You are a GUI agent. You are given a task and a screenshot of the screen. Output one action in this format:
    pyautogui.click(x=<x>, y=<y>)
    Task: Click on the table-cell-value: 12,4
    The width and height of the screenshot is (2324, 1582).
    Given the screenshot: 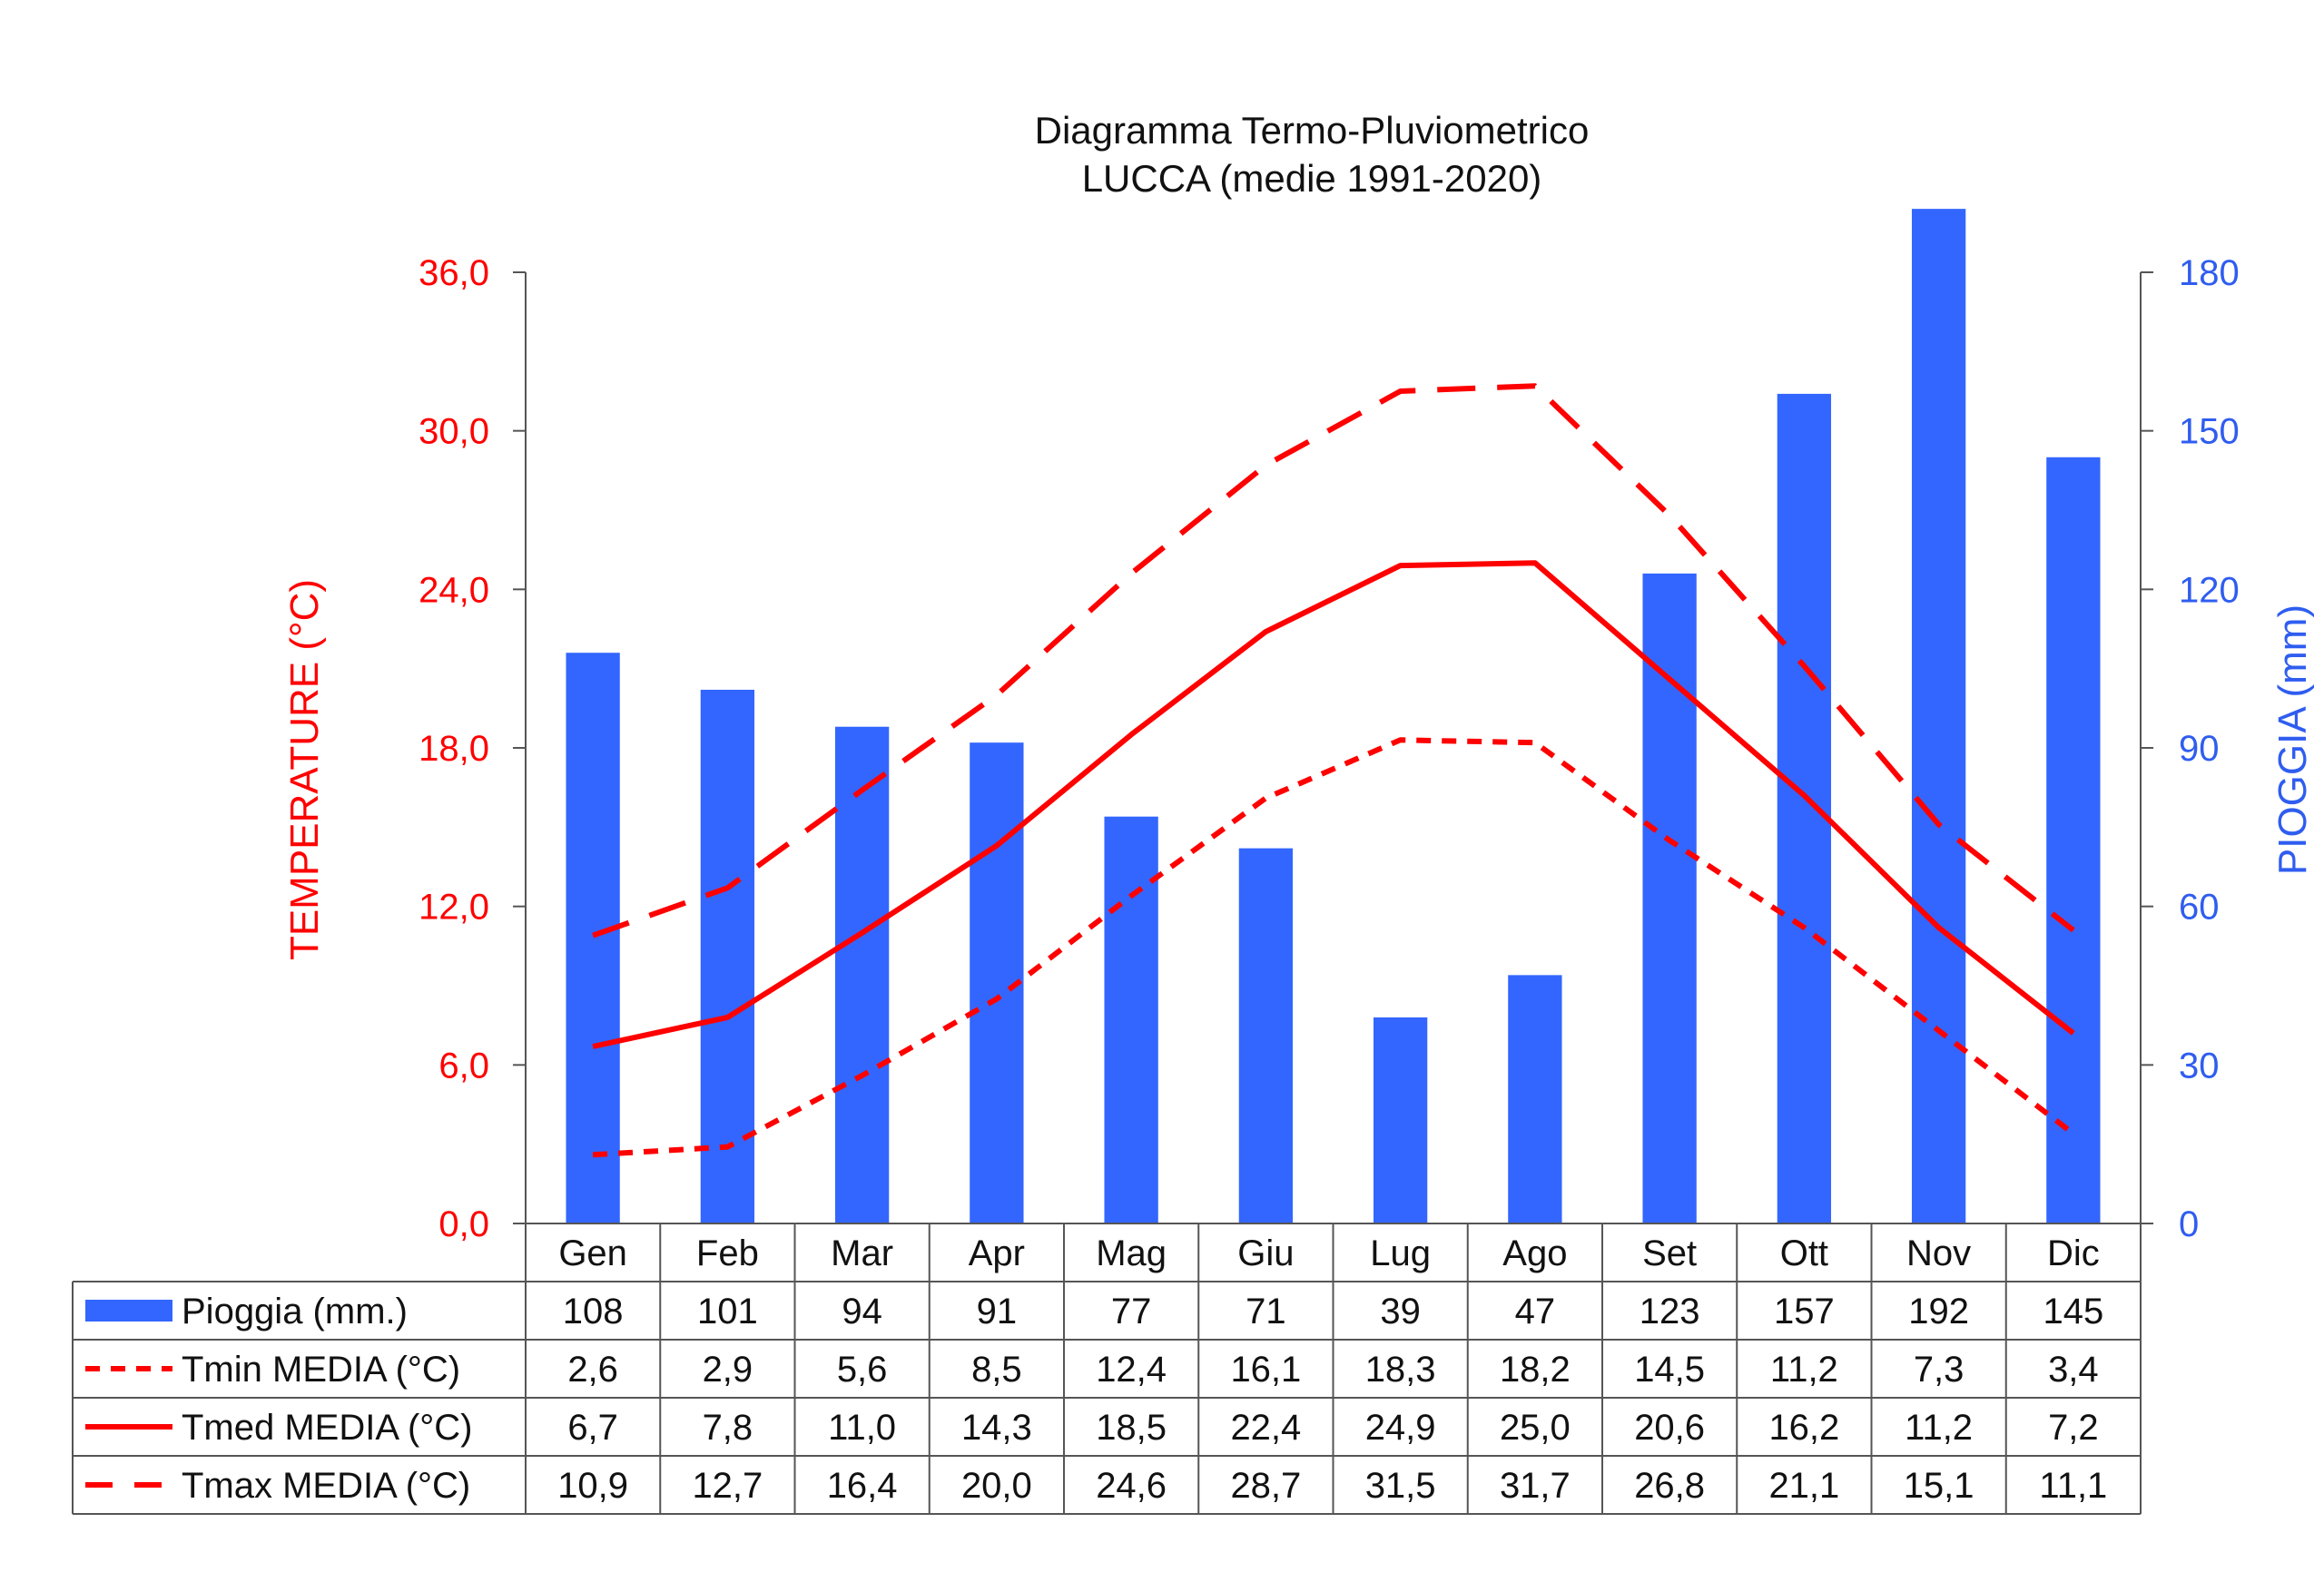 What is the action you would take?
    pyautogui.click(x=1131, y=1370)
    